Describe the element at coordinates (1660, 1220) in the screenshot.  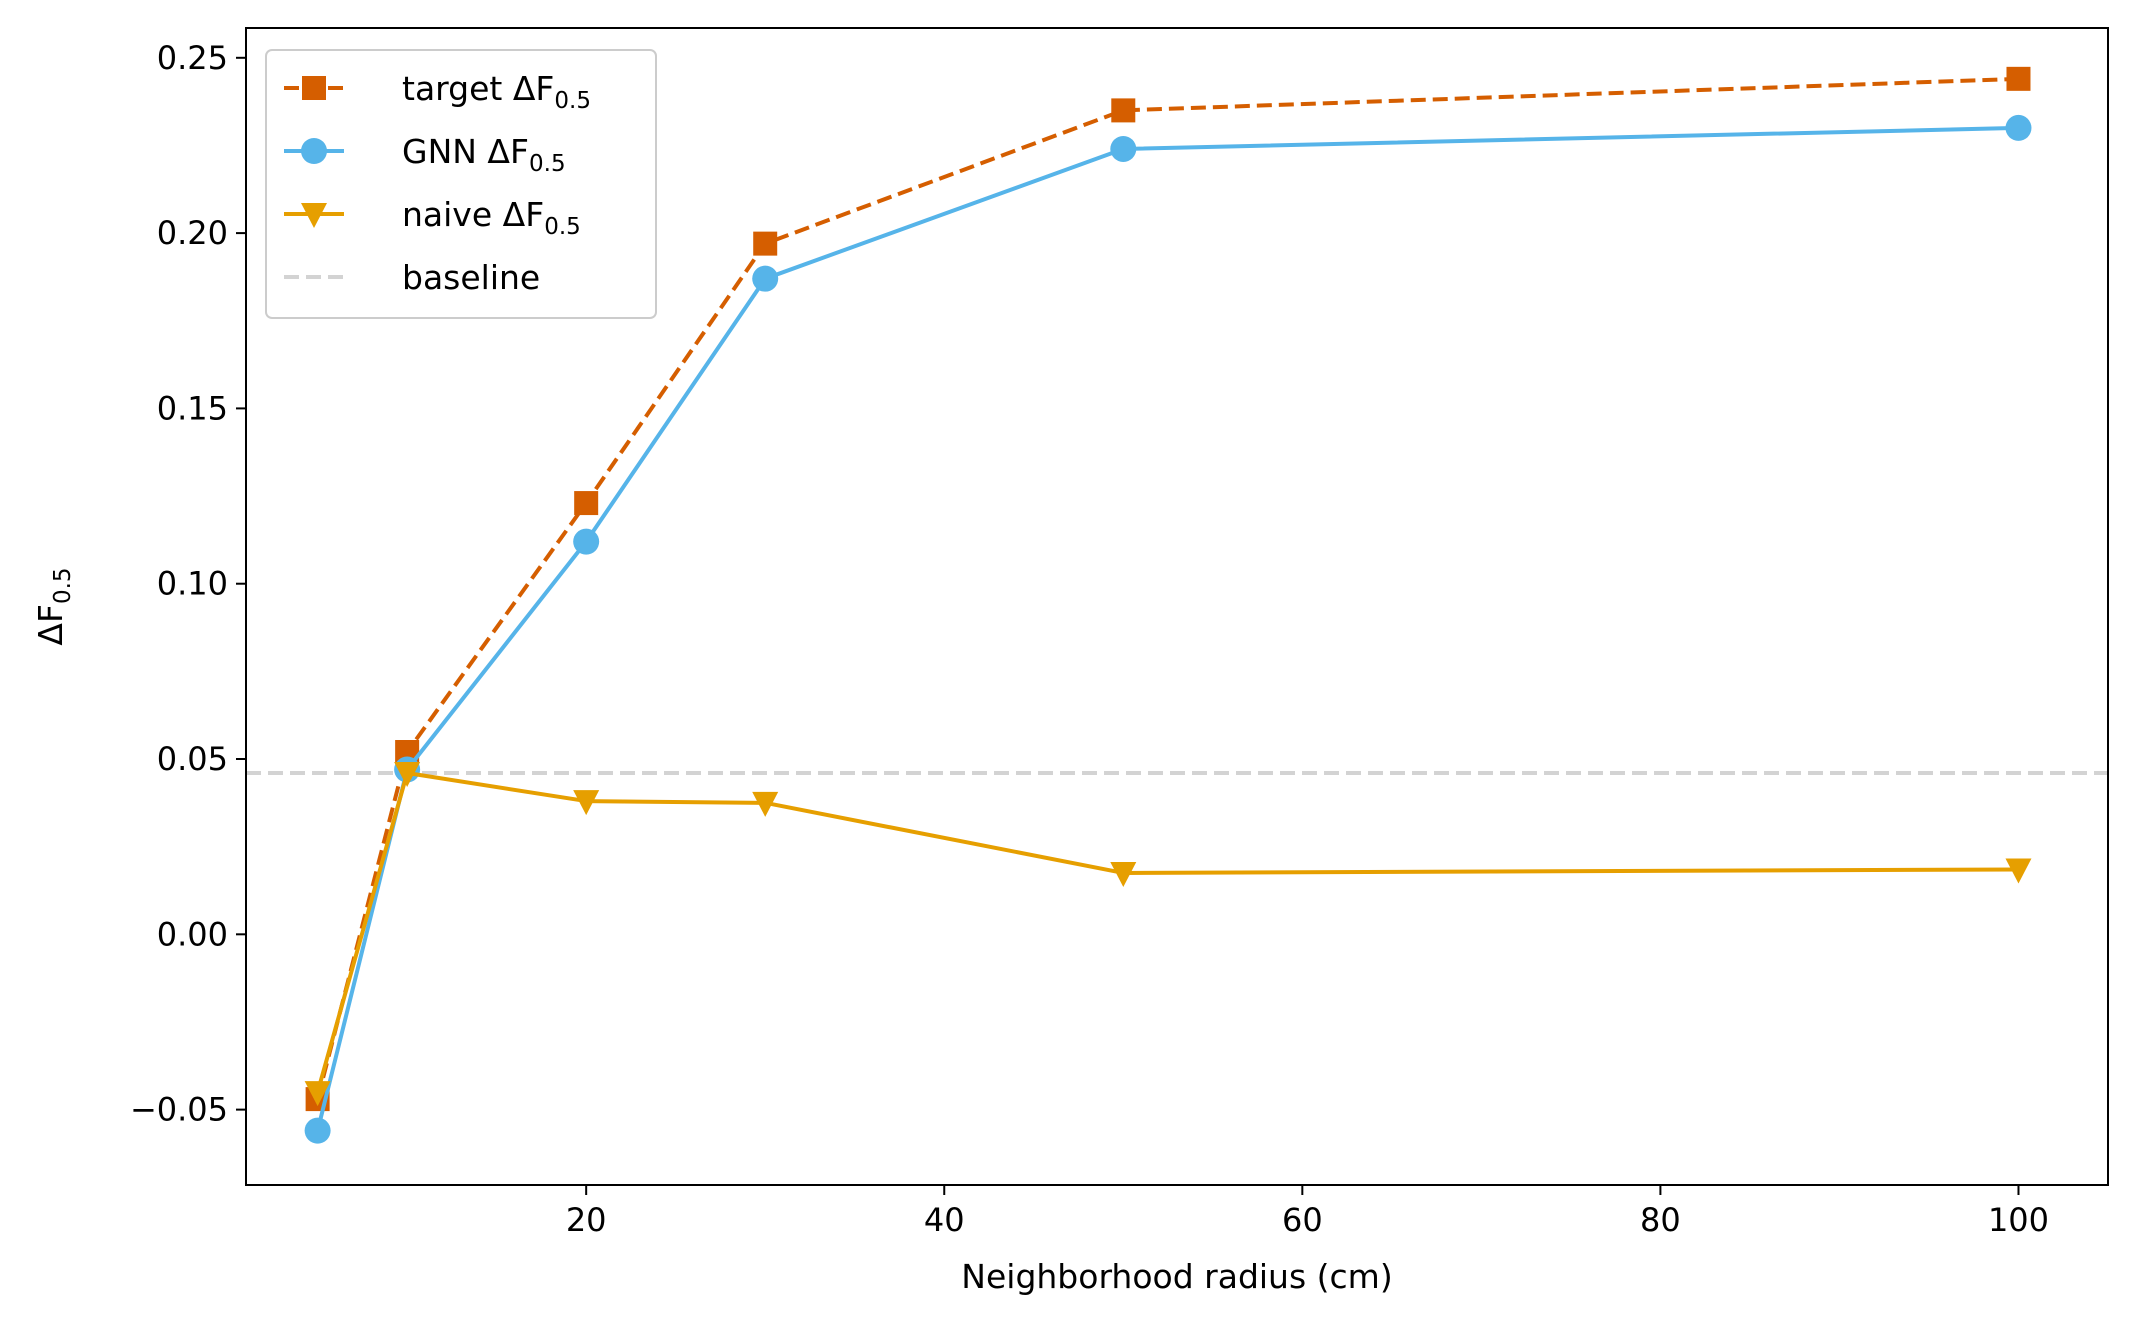
I see `x-tick-label: 80` at that location.